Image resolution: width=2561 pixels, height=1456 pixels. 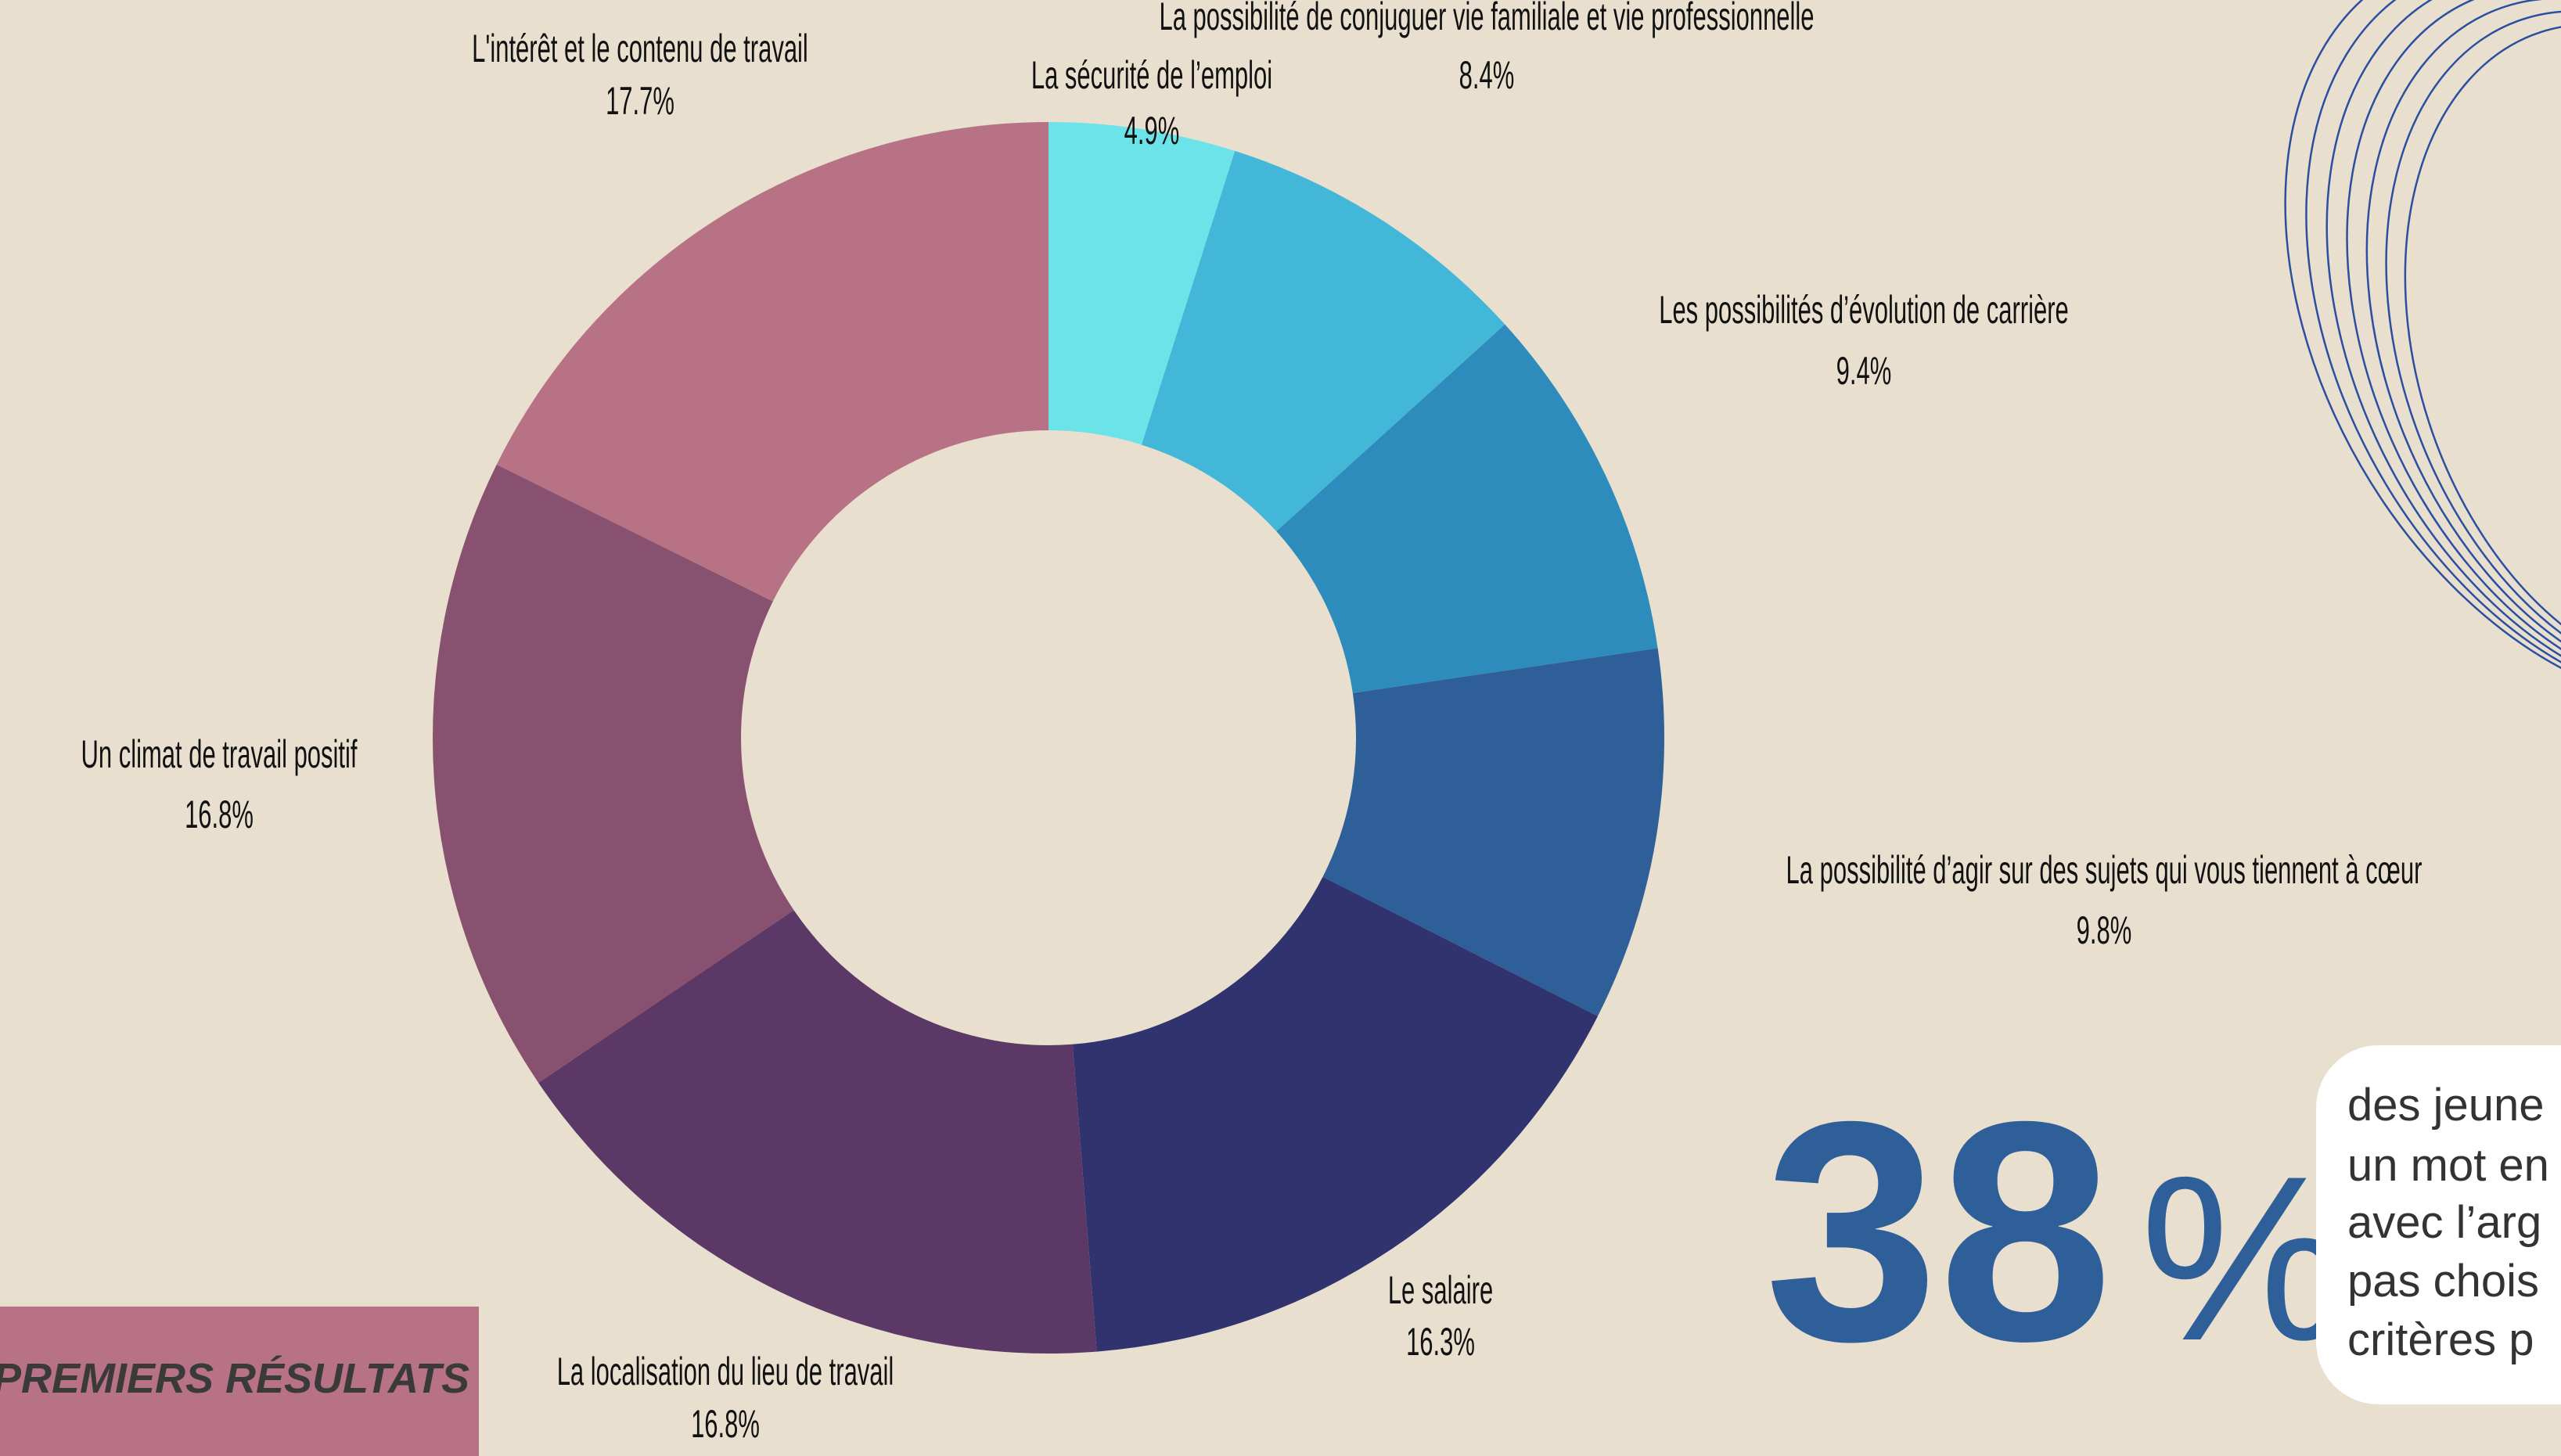 What do you see at coordinates (1152, 130) in the screenshot?
I see `slice-value: 4.9%` at bounding box center [1152, 130].